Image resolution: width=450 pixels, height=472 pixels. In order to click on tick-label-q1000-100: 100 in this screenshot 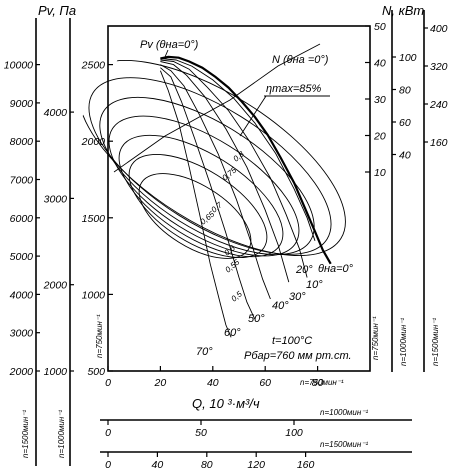, I will do `click(294, 433)`.